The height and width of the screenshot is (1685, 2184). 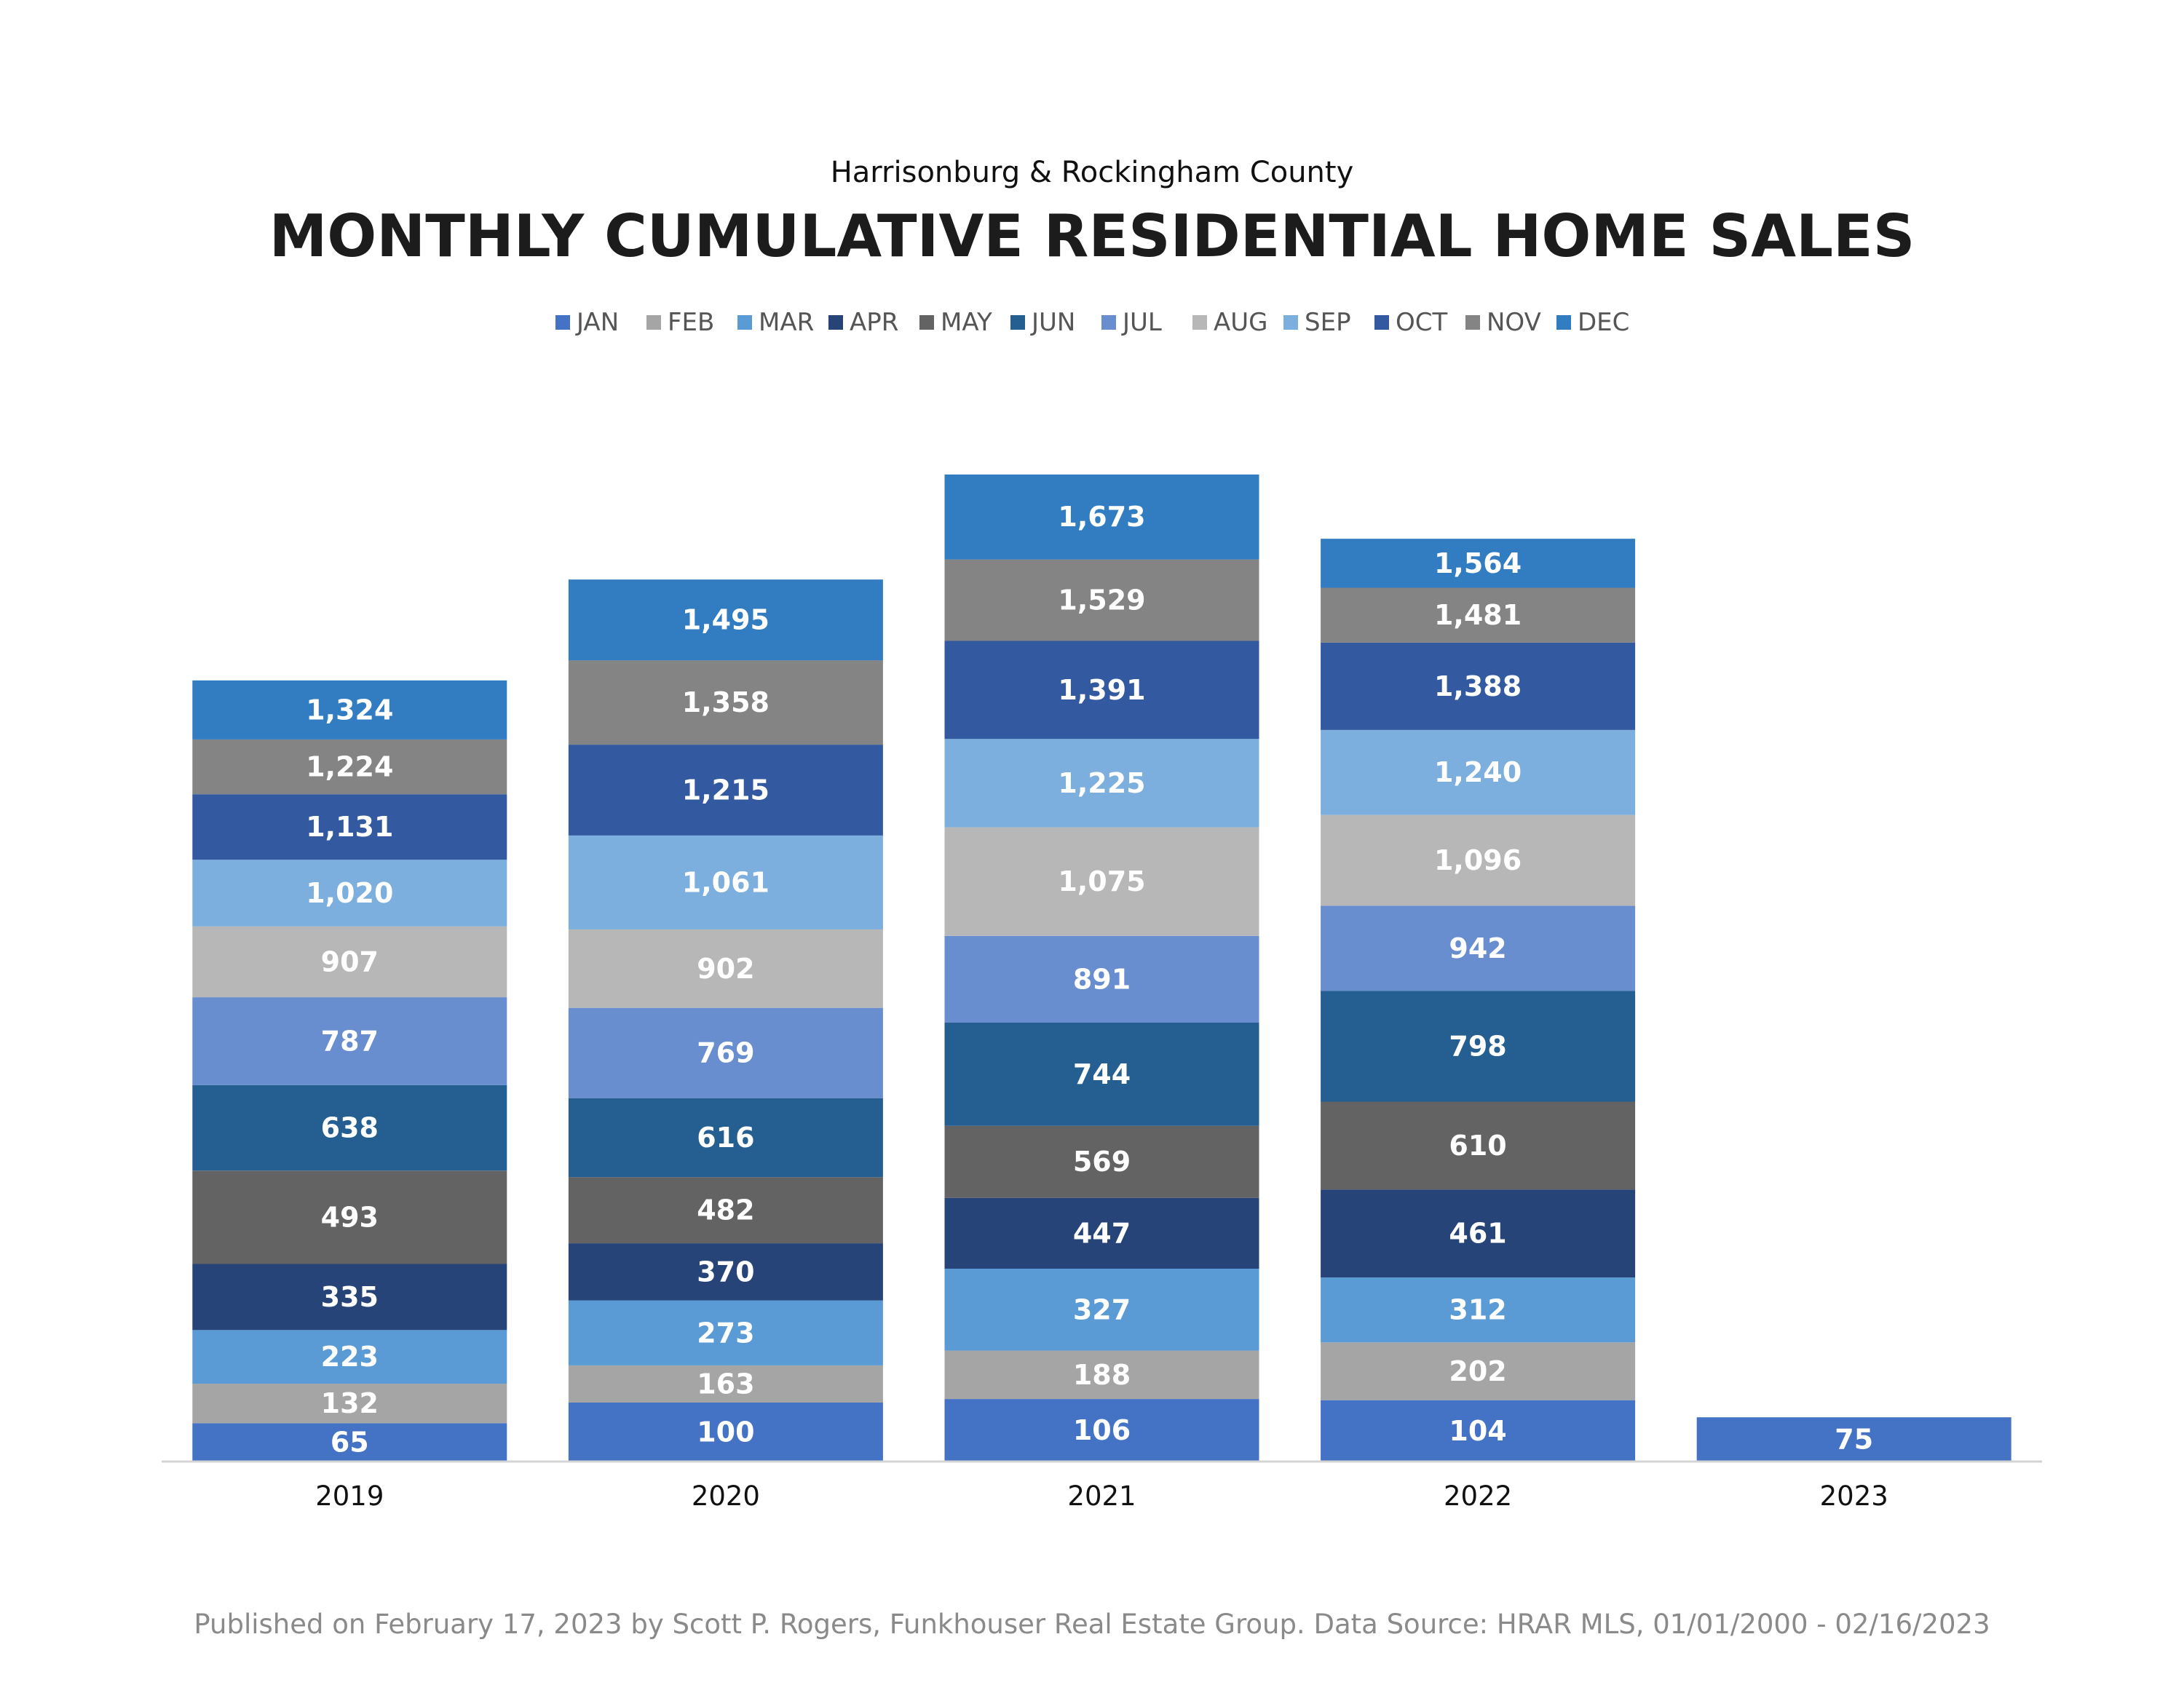 I want to click on legend-swatch-sep, so click(x=1290, y=322).